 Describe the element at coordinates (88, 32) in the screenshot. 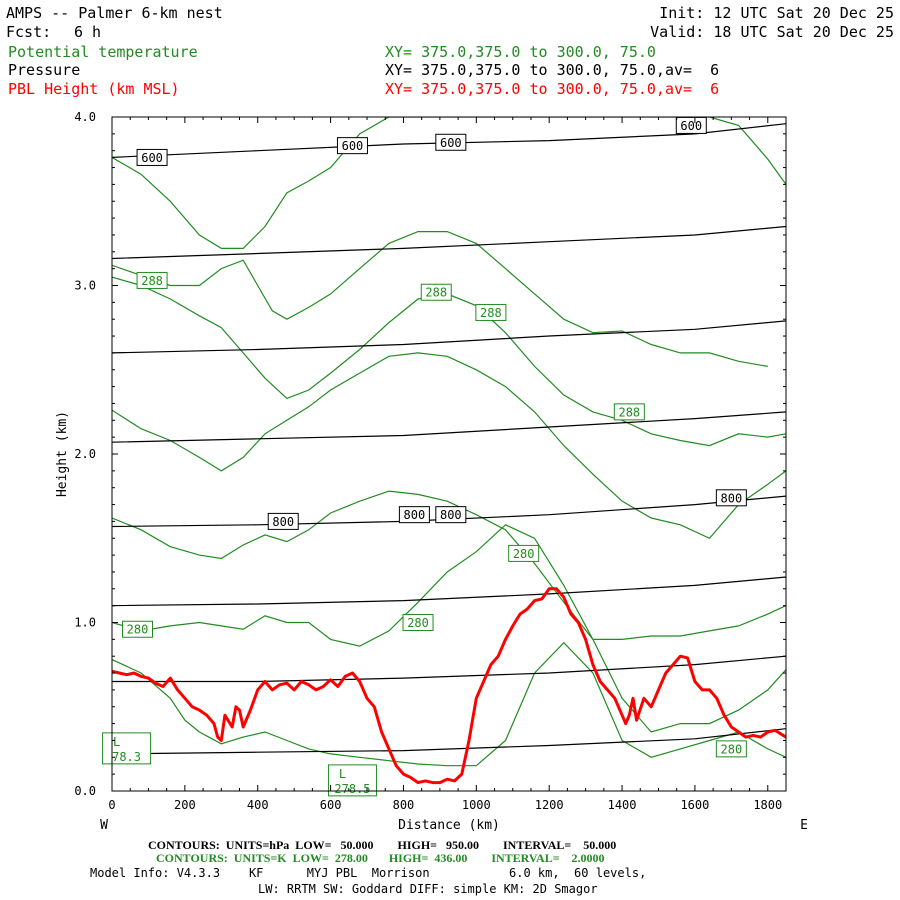

I see `fcst-value: 6 h` at that location.